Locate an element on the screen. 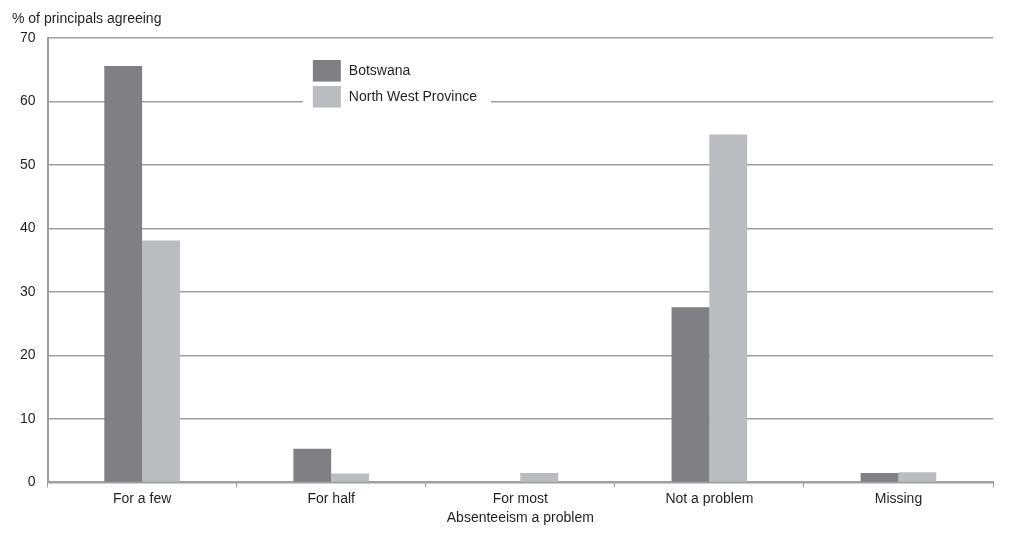  legend-label: Botswana is located at coordinates (379, 69).